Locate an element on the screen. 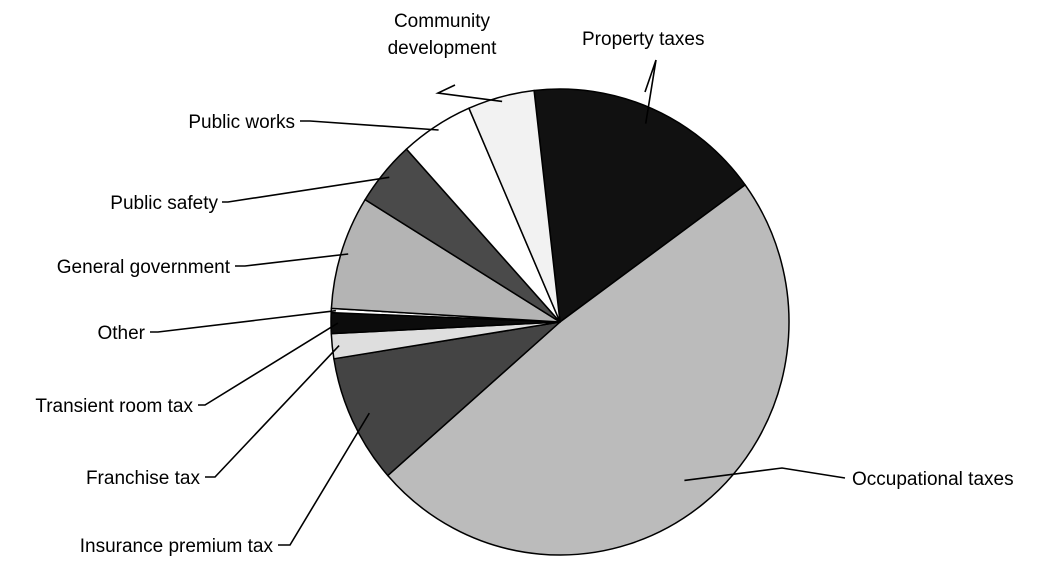 This screenshot has height=561, width=1047. leader-transient-room-tax is located at coordinates (268, 364).